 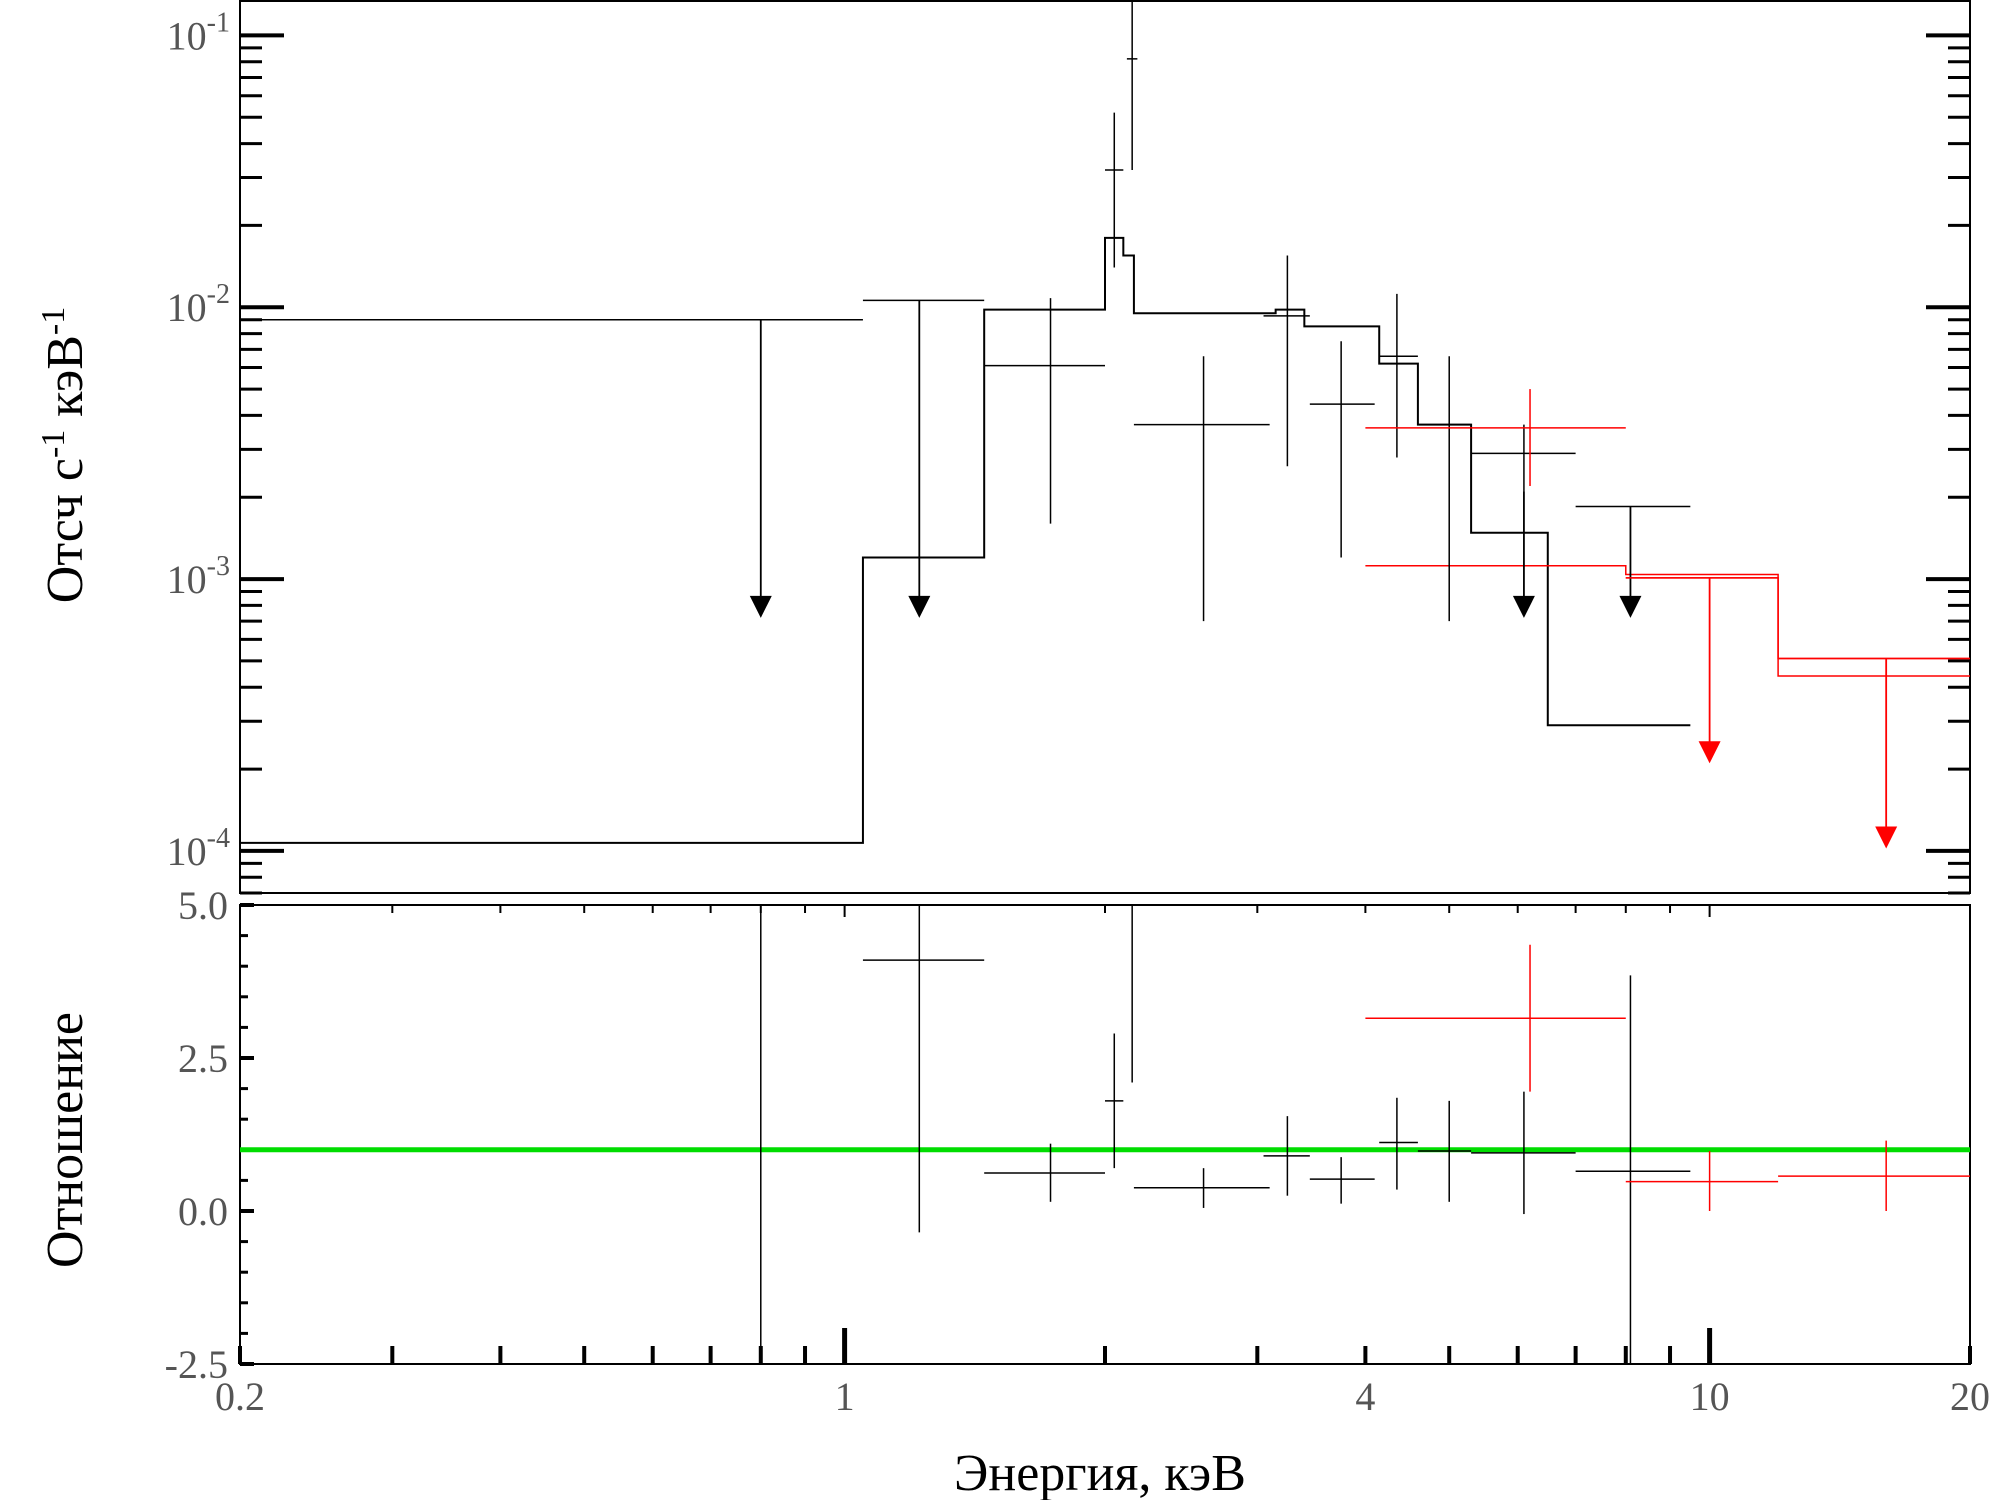 I want to click on x-tick-label: 0.2, so click(x=240, y=1396).